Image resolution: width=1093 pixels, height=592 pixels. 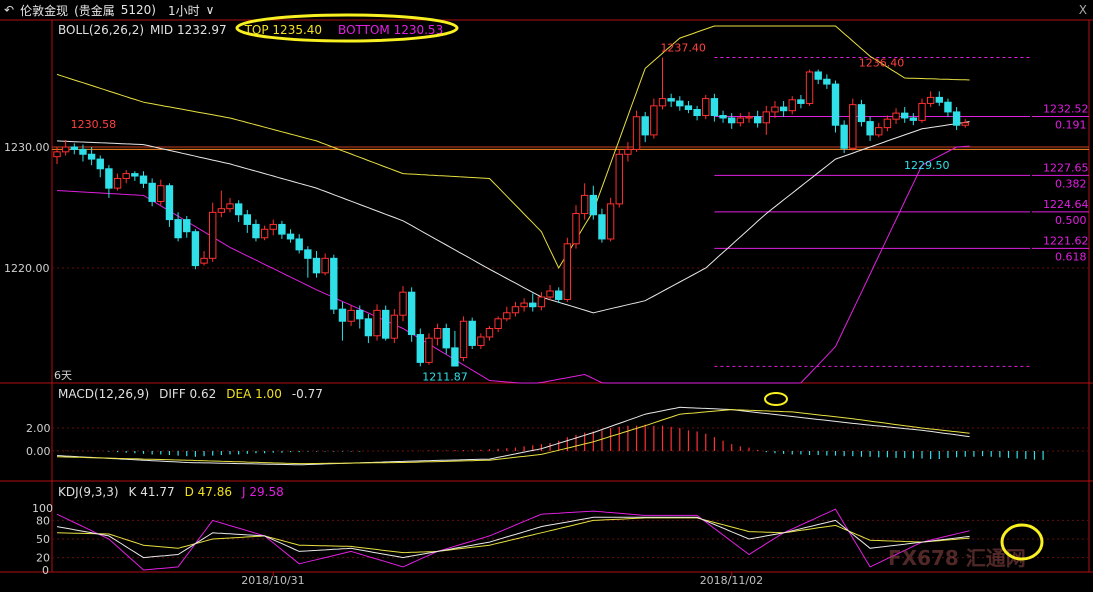 What do you see at coordinates (283, 30) in the screenshot?
I see `top-label: TOP 1235.40` at bounding box center [283, 30].